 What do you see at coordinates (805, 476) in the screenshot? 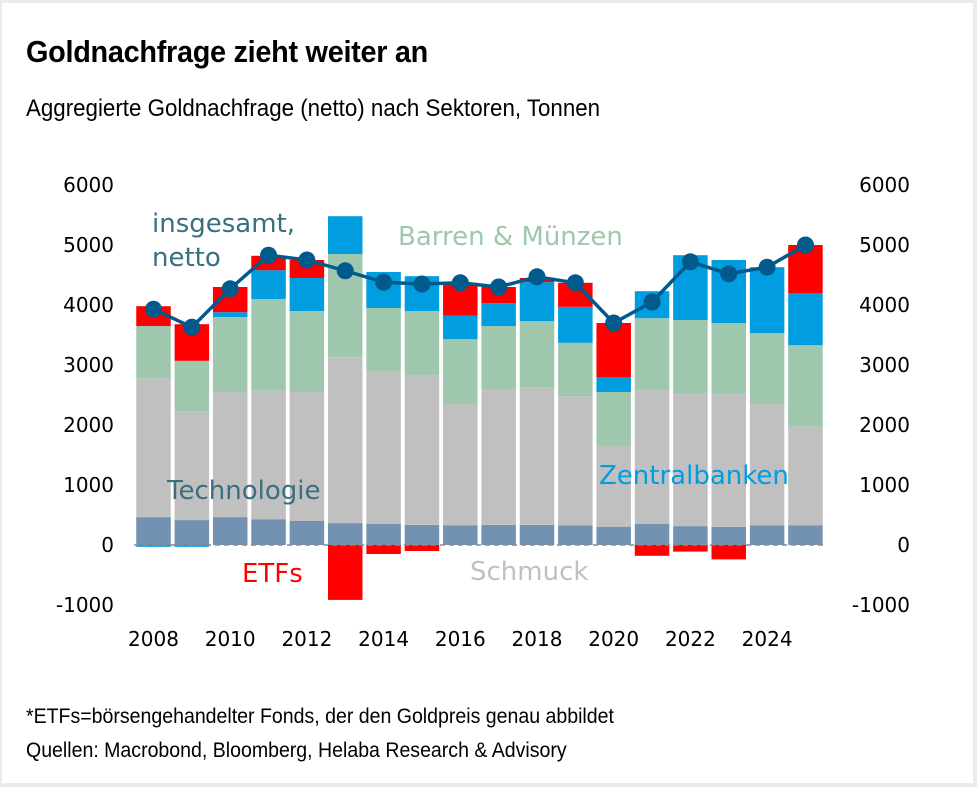
I see `bar-segment-schmuck-2025` at bounding box center [805, 476].